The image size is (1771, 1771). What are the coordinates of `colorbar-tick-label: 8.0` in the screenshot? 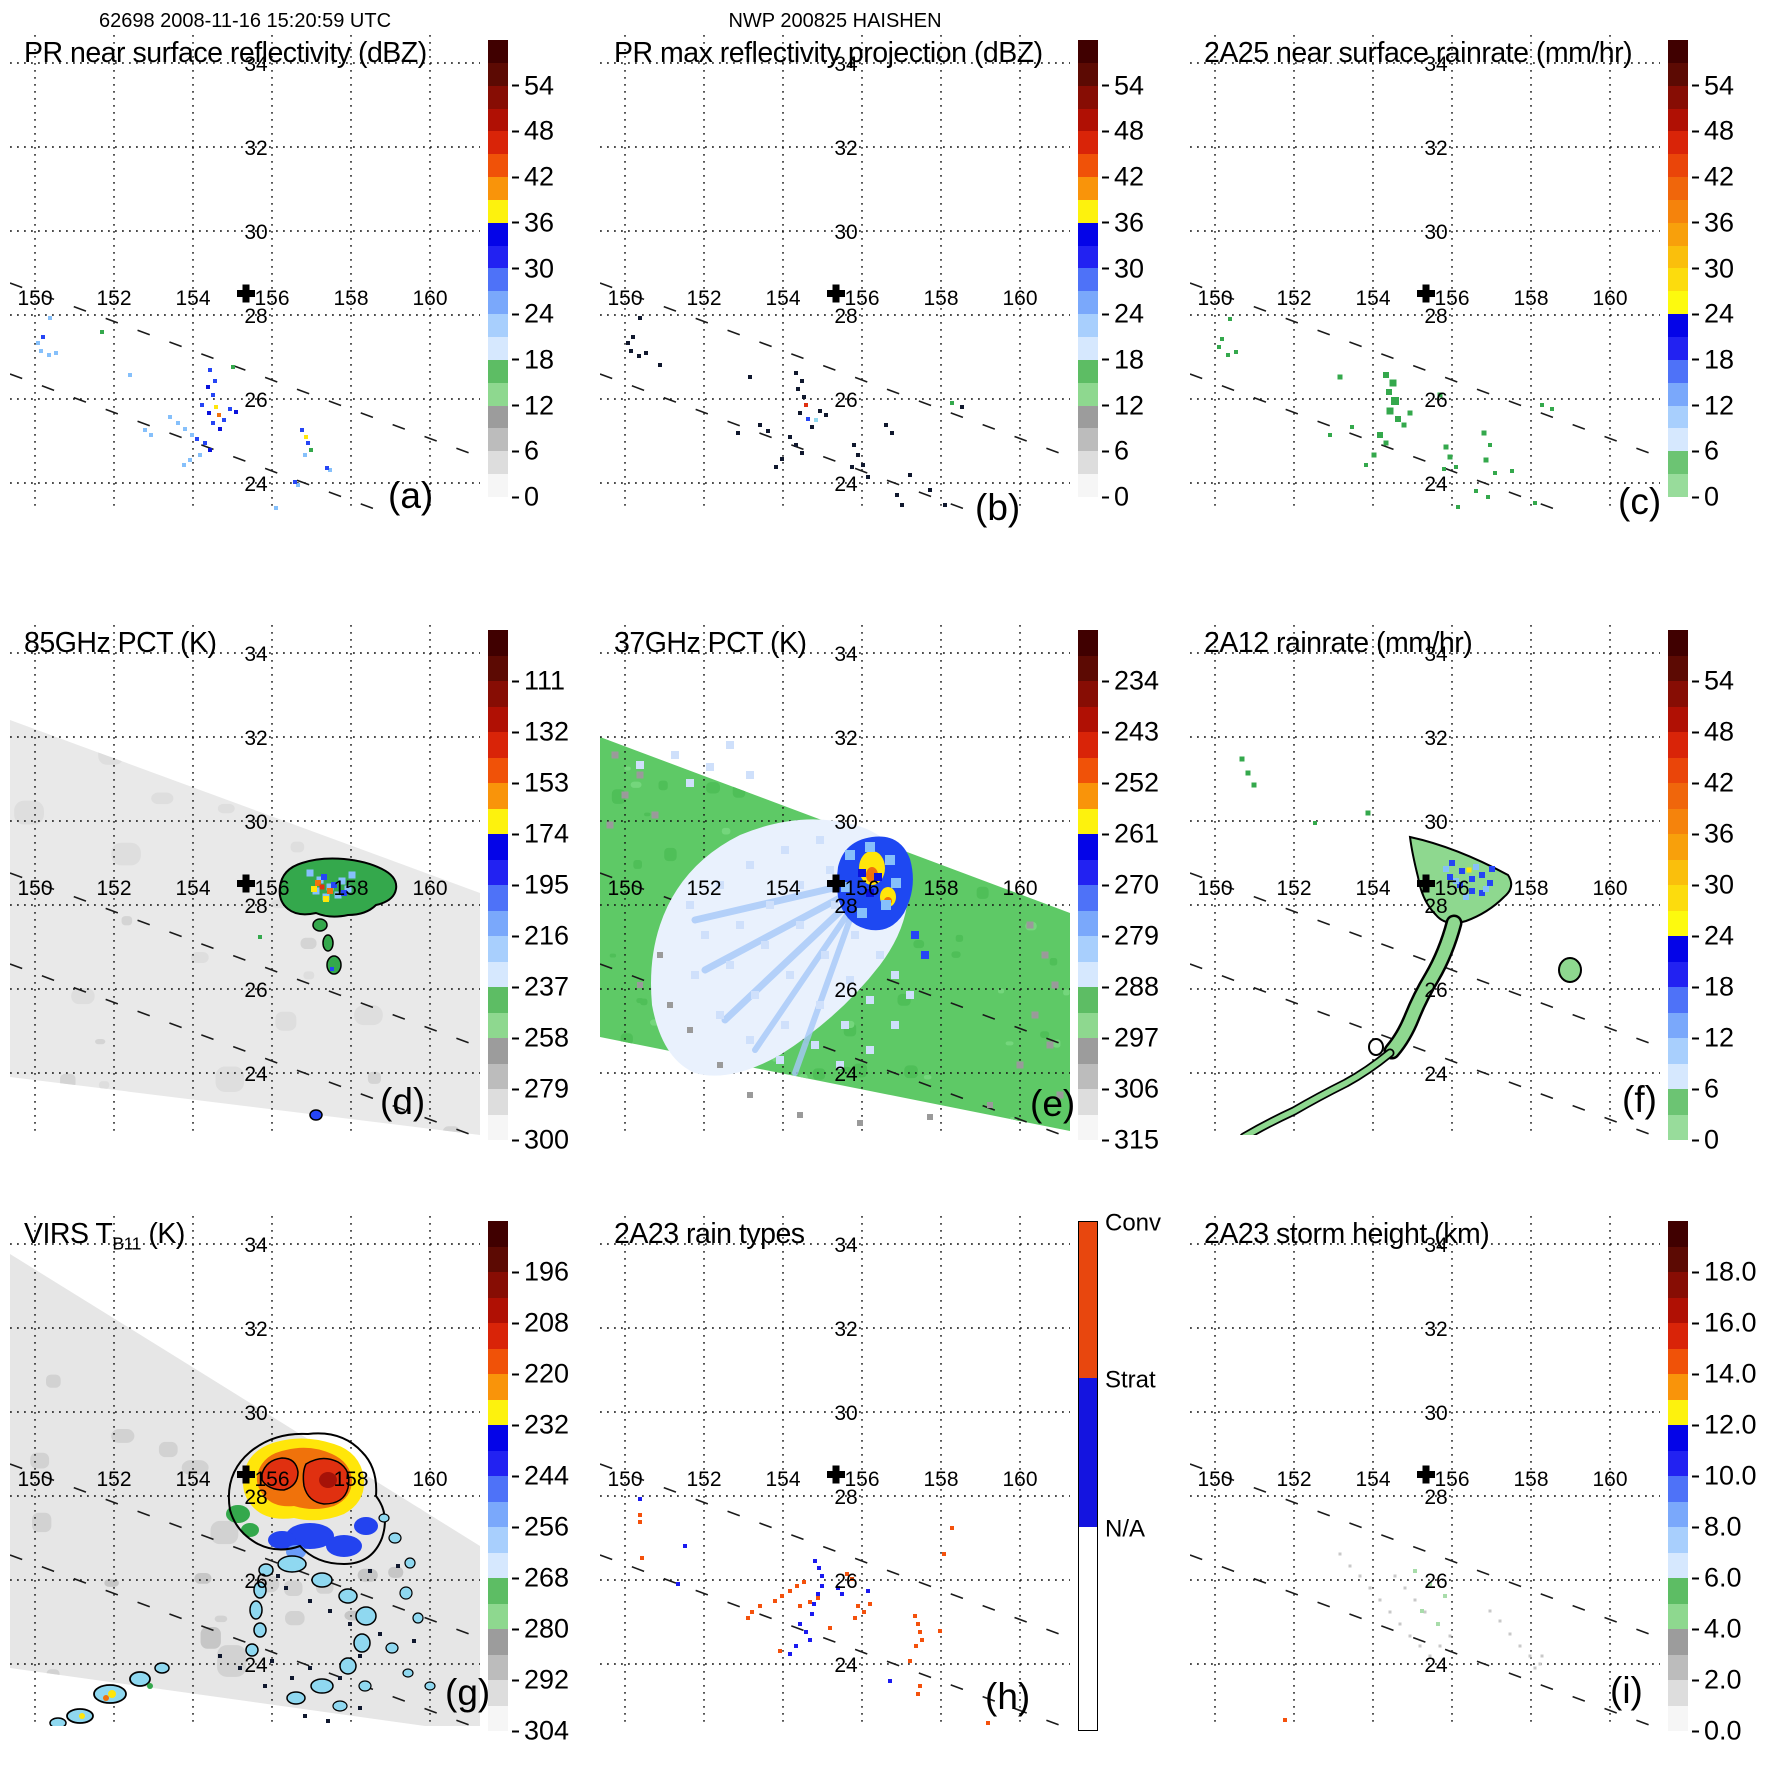 It's located at (1717, 1527).